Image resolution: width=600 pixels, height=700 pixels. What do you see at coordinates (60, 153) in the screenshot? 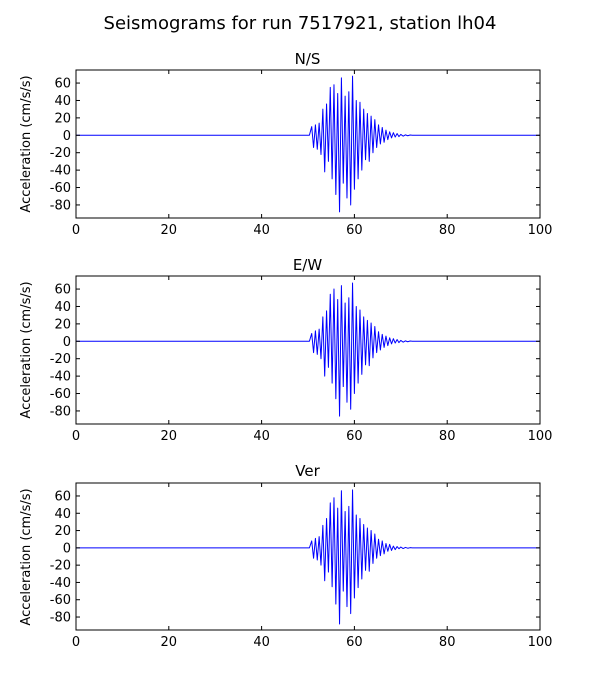
I see `ns-y-tick-label: -20` at bounding box center [60, 153].